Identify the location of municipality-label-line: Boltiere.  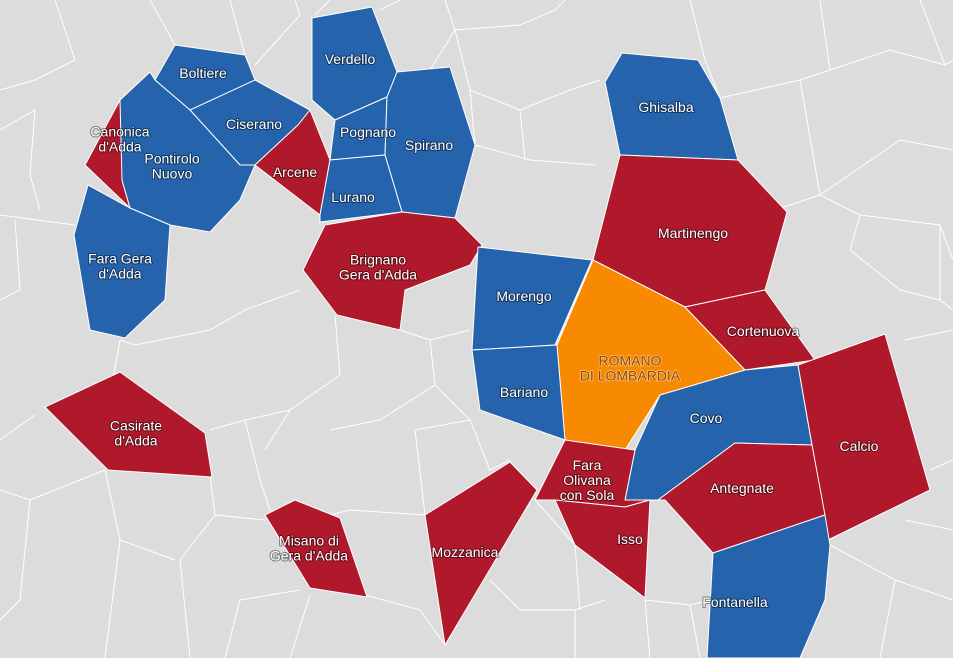
(203, 73).